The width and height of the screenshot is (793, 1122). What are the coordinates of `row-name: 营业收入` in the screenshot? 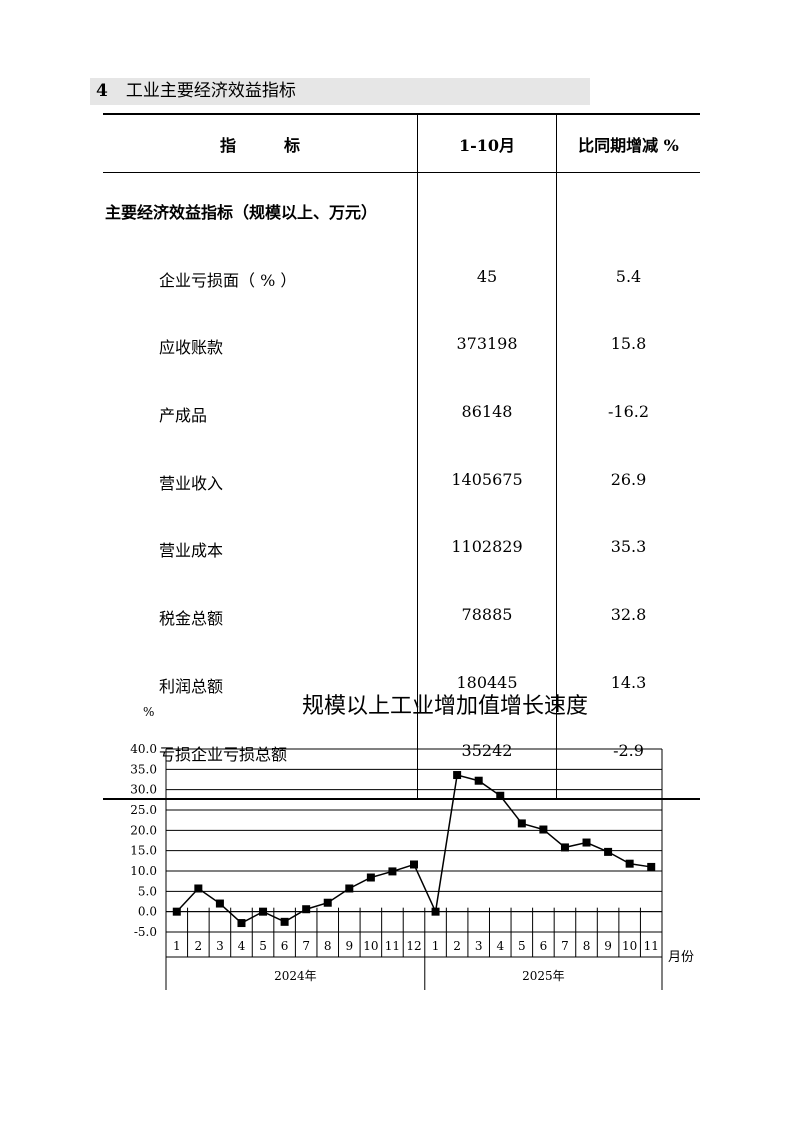 It's located at (260, 493).